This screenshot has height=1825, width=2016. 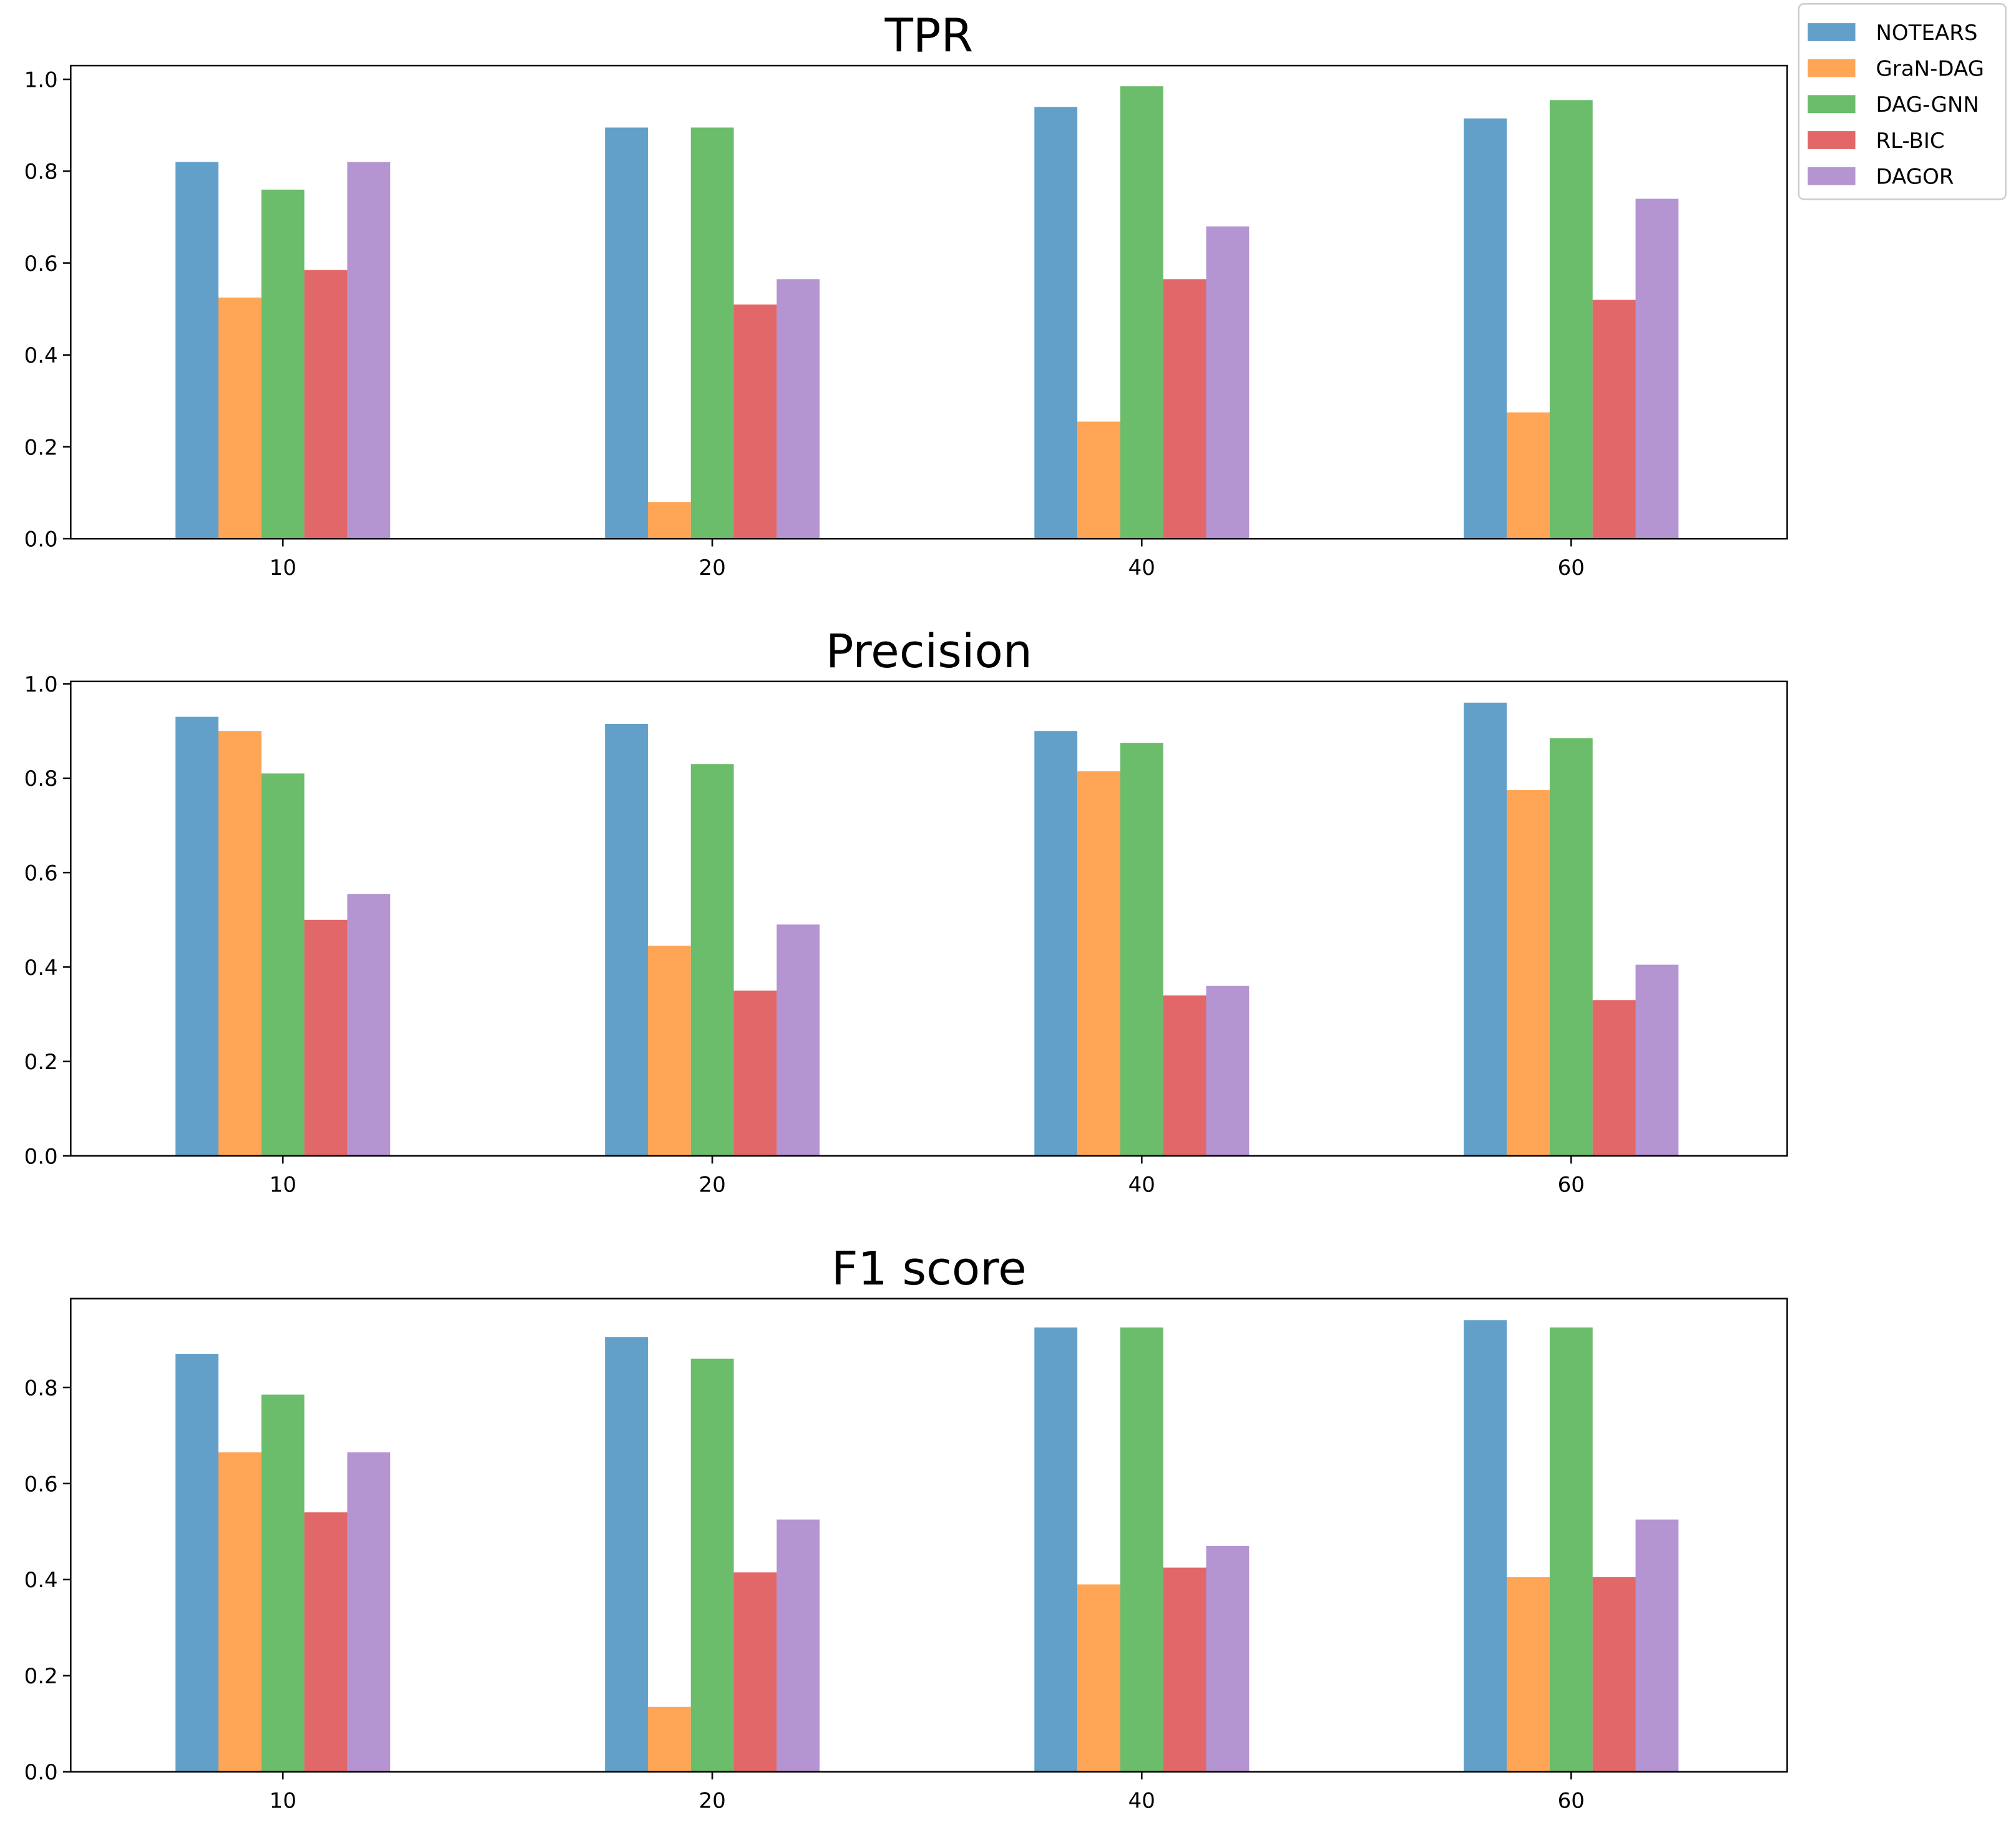 I want to click on legend-entry-dag-gnn: DAG-GNN, so click(x=1893, y=104).